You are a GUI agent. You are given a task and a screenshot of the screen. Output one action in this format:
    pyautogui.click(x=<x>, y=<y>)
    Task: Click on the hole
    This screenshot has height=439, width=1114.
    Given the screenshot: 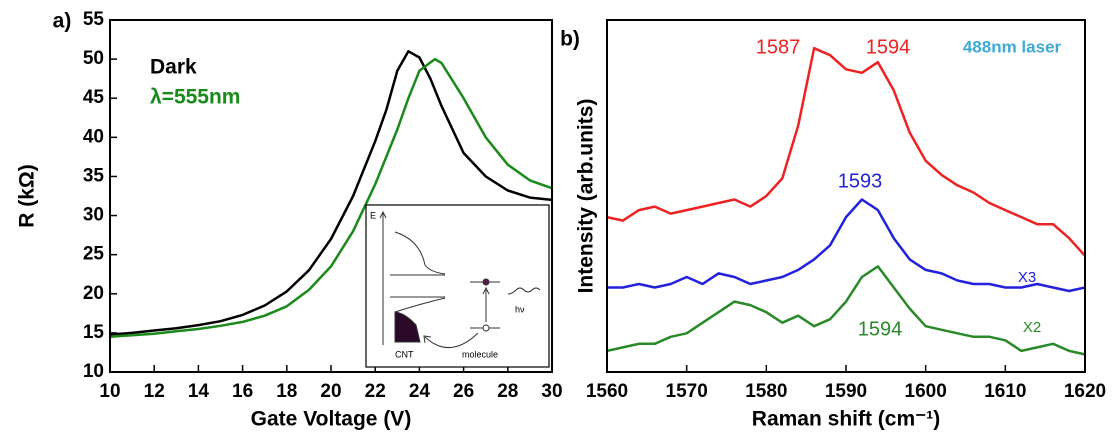 What is the action you would take?
    pyautogui.click(x=486, y=328)
    